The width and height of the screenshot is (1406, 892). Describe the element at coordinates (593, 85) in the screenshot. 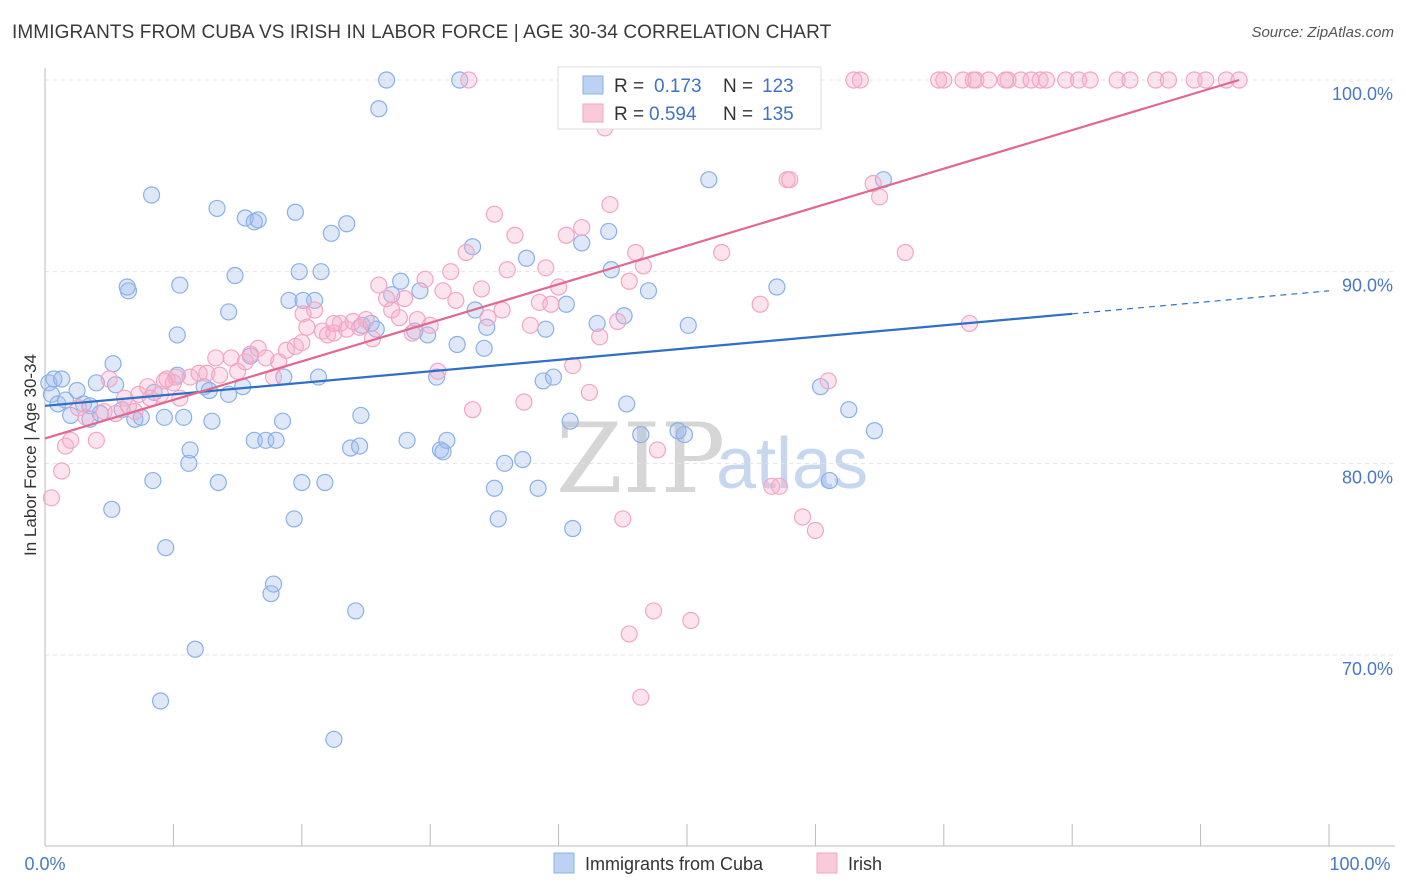

I see `legend-swatch-cuba` at that location.